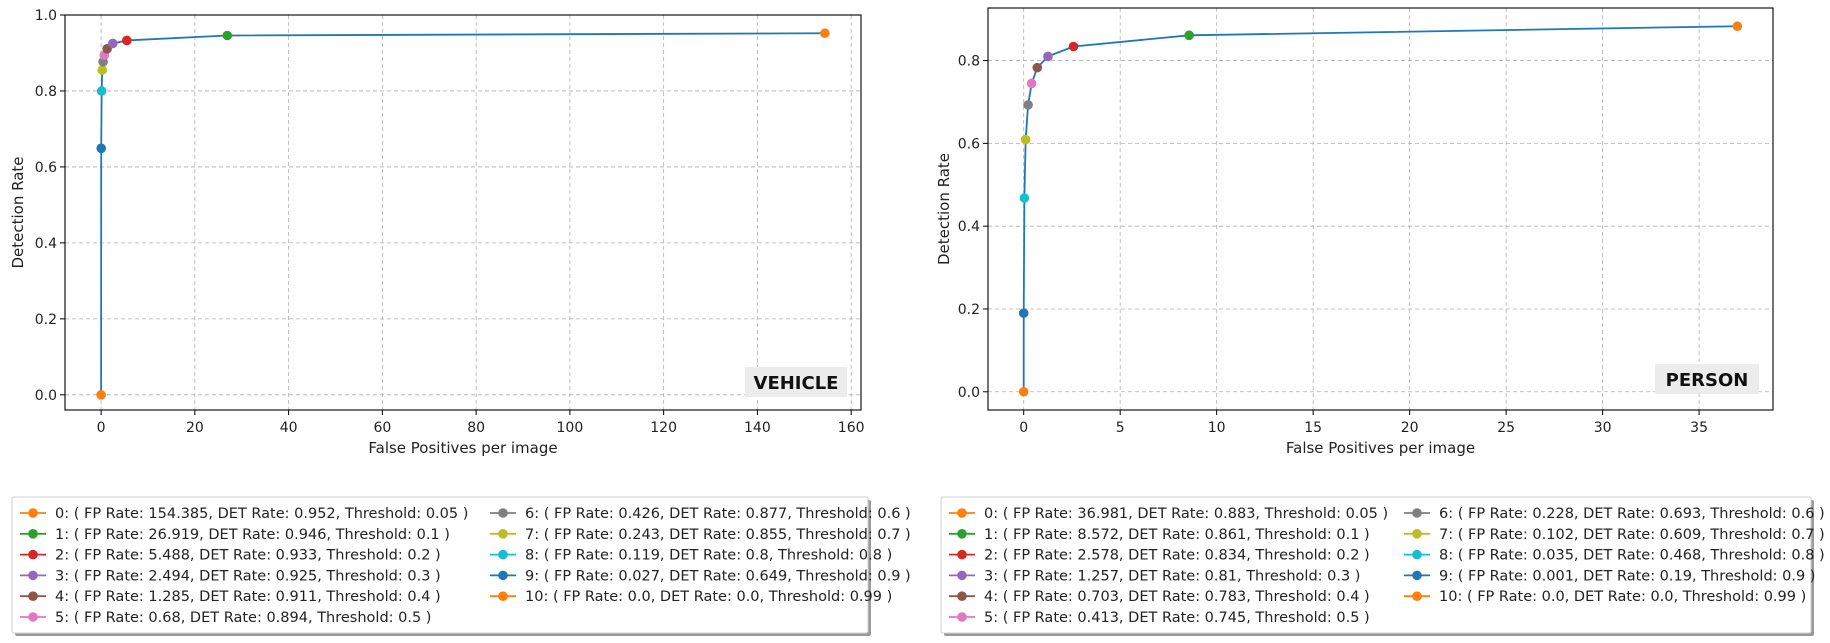 This screenshot has width=1830, height=643. I want to click on person-x-tick-label-1: 5, so click(1120, 428).